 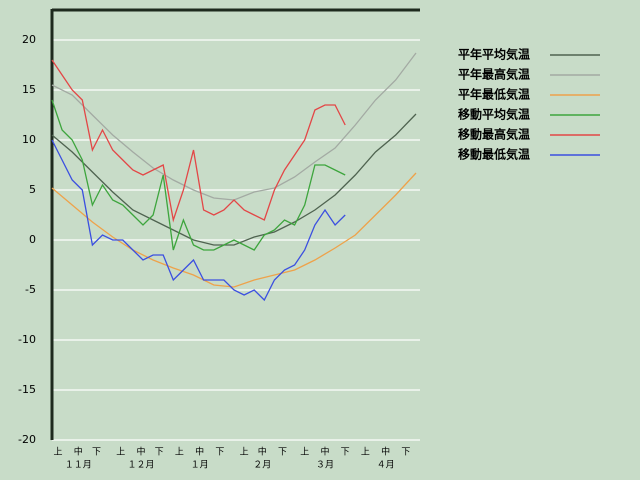 I want to click on month-label: ４月, so click(x=386, y=465).